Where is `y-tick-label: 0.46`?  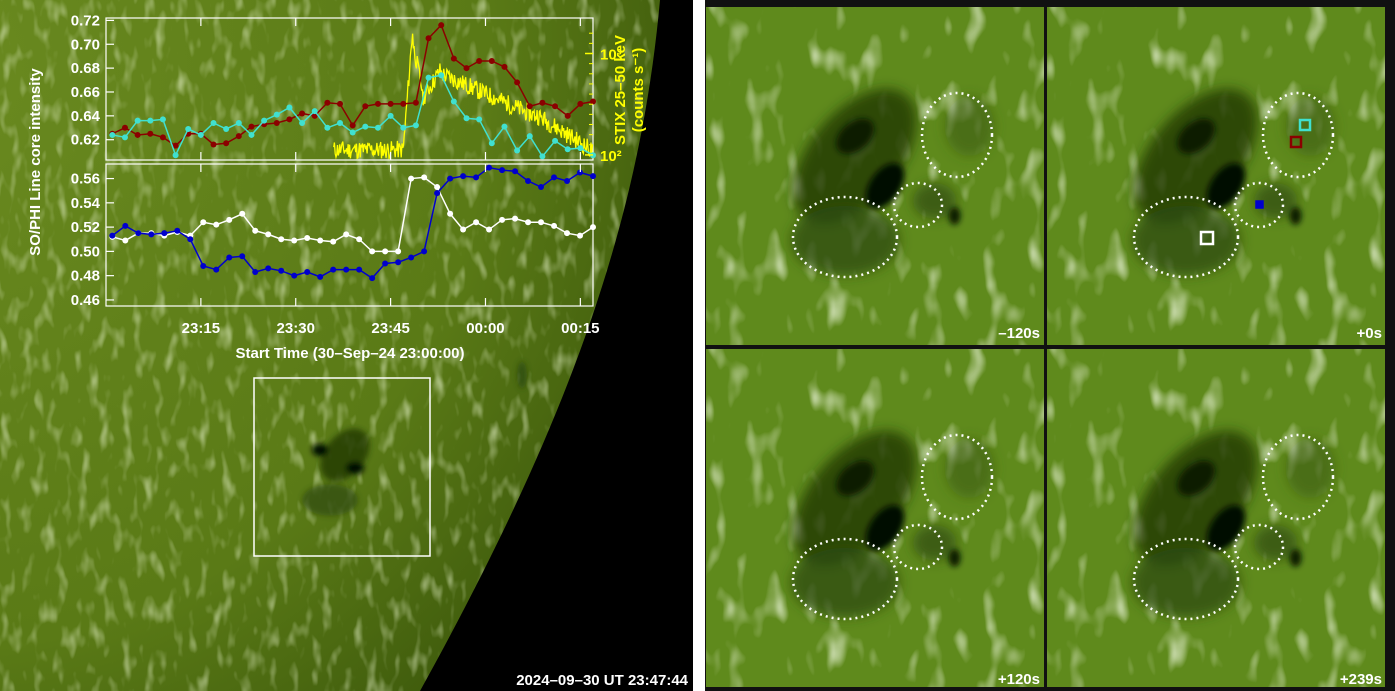
y-tick-label: 0.46 is located at coordinates (85, 300).